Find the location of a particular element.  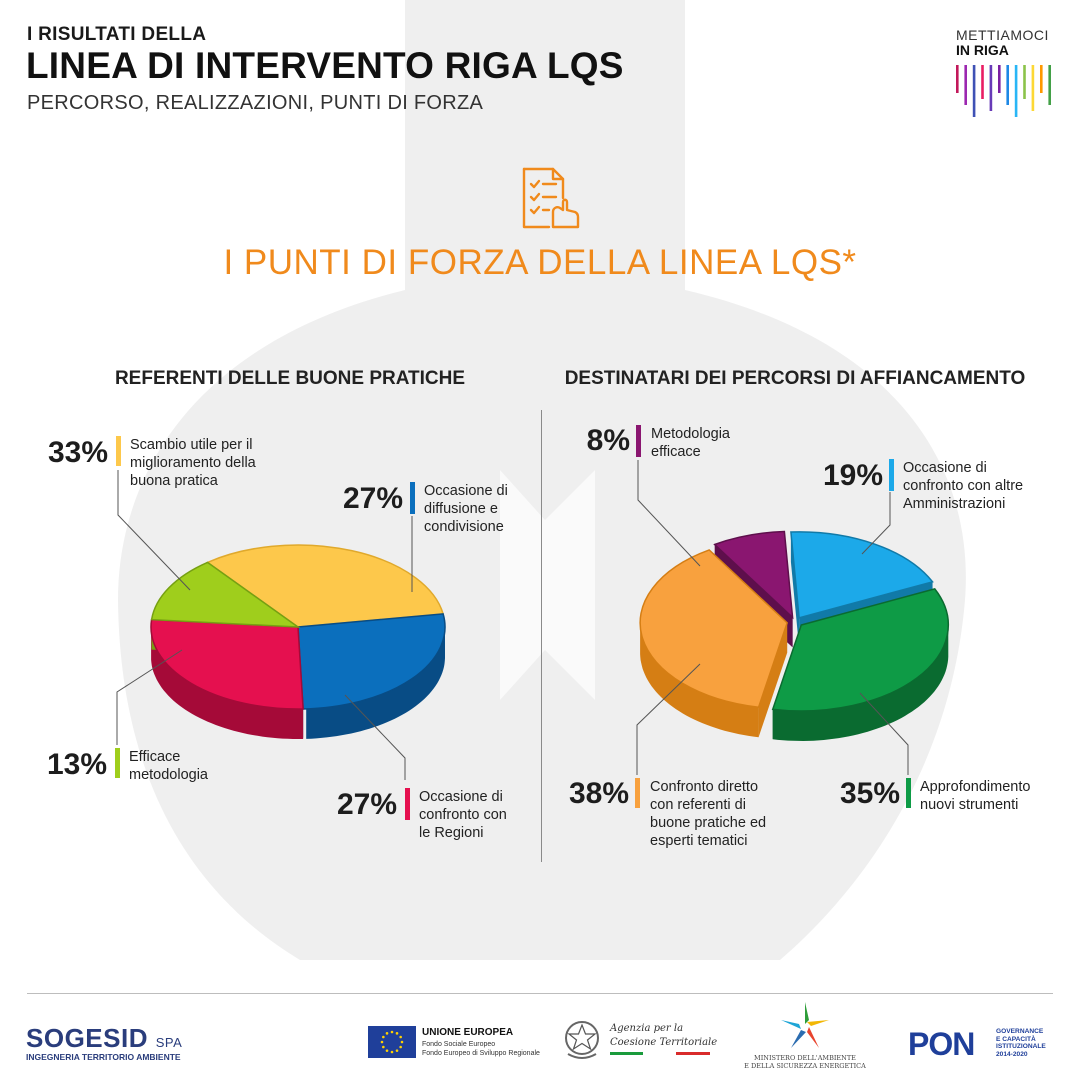

chart1-title: REFERENTI DELLE BUONE PRATICHE is located at coordinates (290, 378).